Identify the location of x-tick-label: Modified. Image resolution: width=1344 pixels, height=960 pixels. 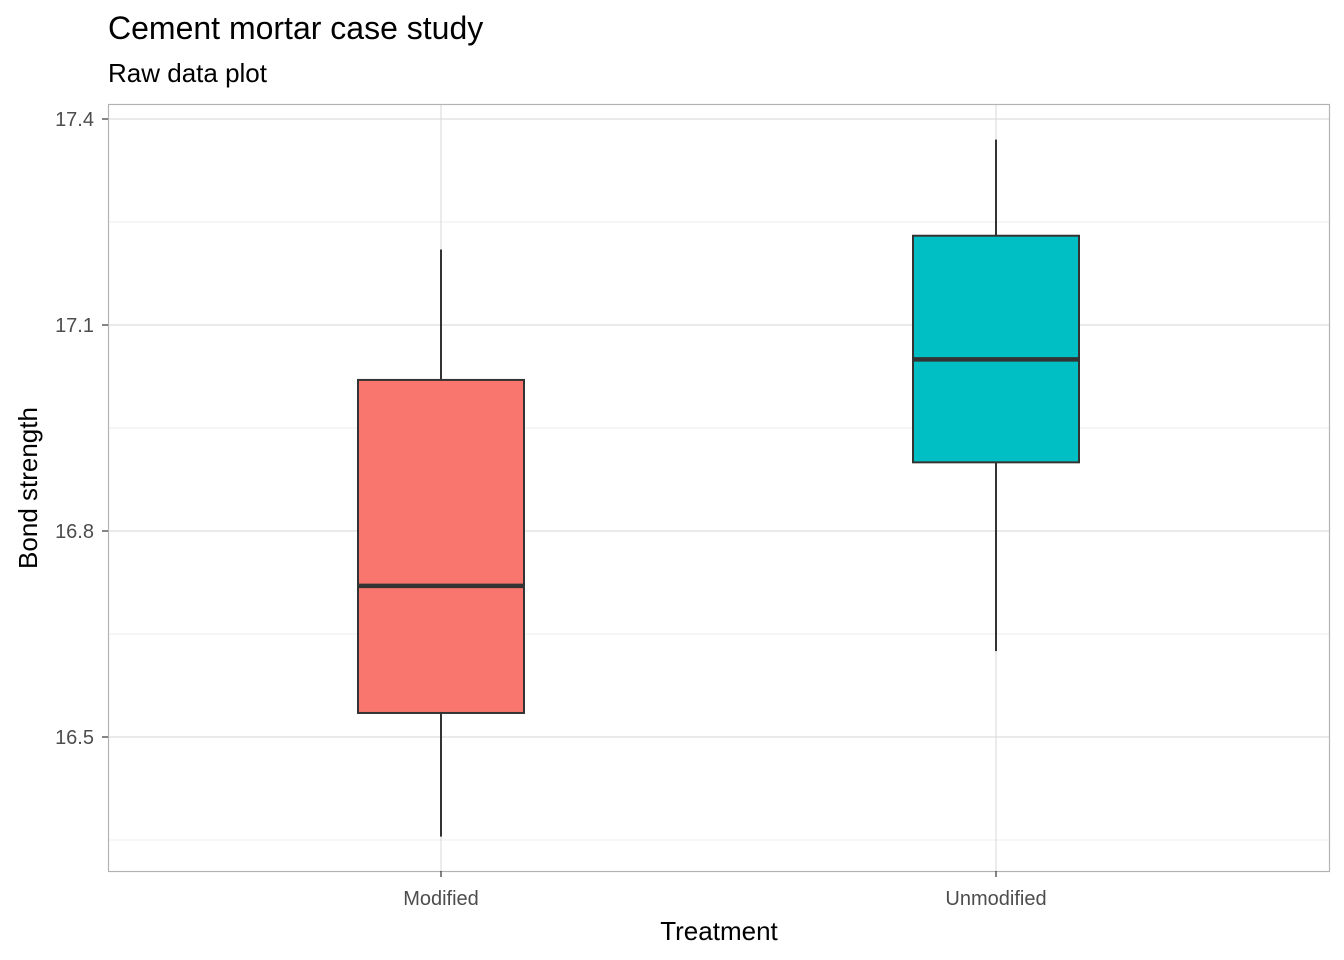
(441, 899).